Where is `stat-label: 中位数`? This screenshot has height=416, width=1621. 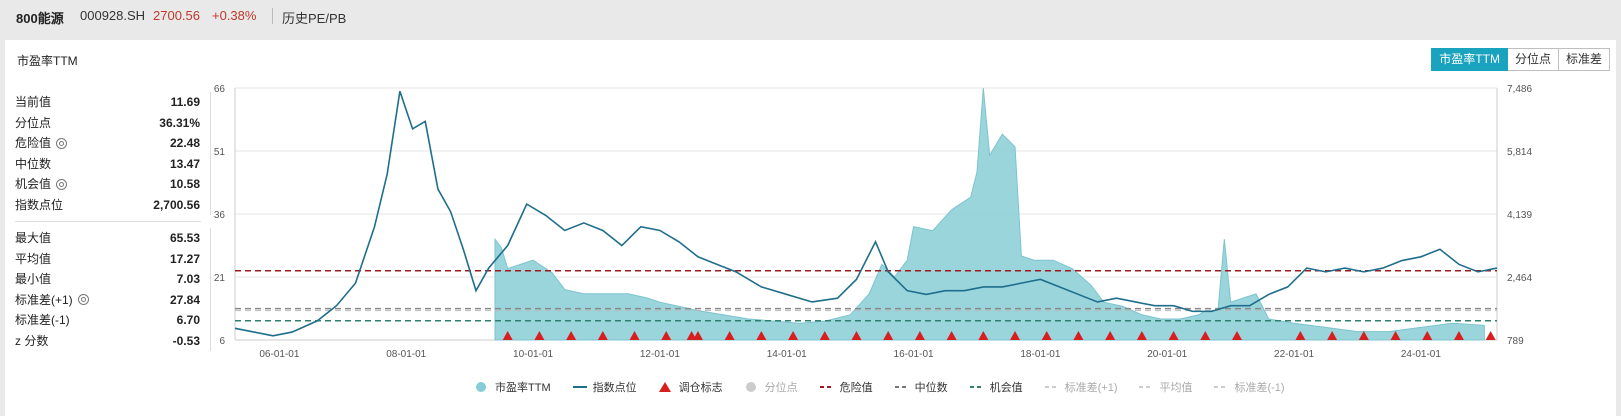
stat-label: 中位数 is located at coordinates (33, 163).